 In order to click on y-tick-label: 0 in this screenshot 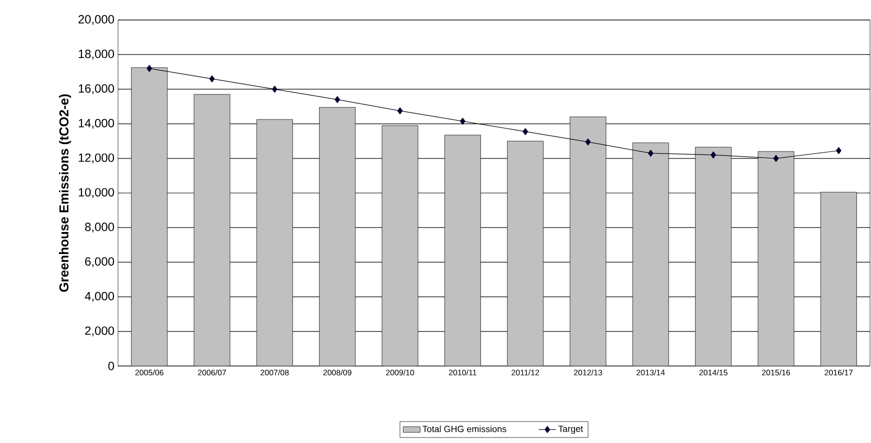, I will do `click(111, 366)`.